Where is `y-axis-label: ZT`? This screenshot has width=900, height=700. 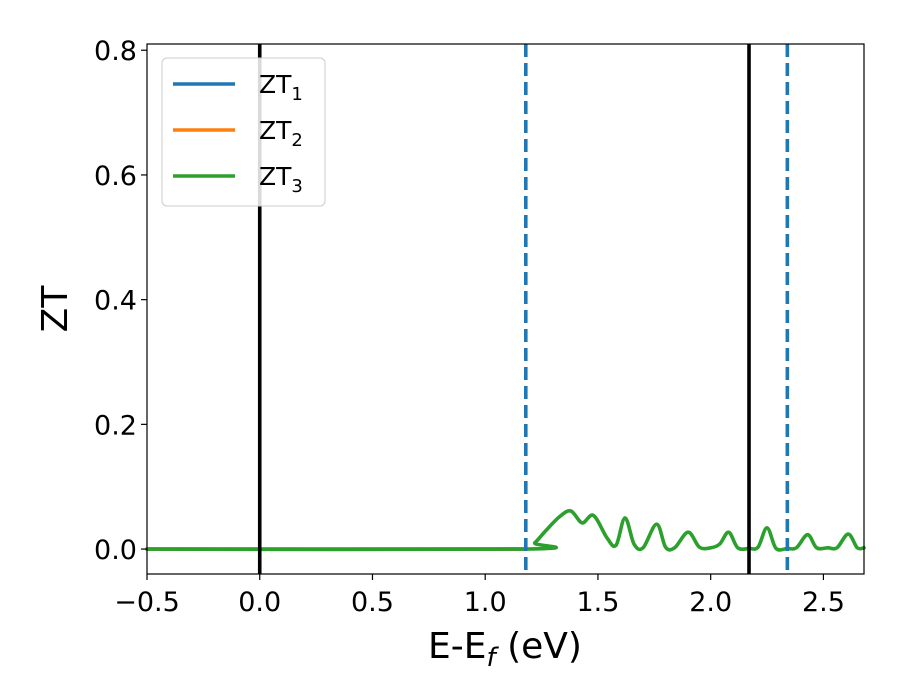 y-axis-label: ZT is located at coordinates (55, 309).